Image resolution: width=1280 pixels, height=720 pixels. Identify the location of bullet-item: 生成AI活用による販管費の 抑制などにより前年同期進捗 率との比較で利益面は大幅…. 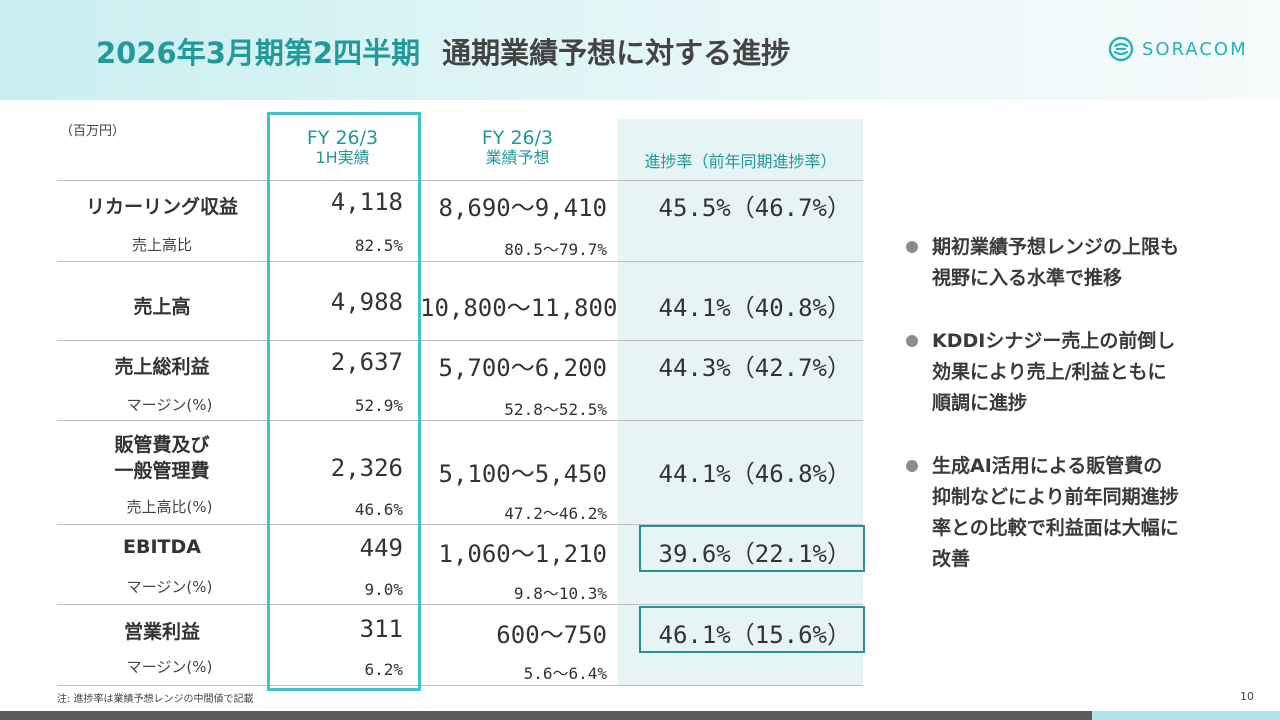
(1066, 513).